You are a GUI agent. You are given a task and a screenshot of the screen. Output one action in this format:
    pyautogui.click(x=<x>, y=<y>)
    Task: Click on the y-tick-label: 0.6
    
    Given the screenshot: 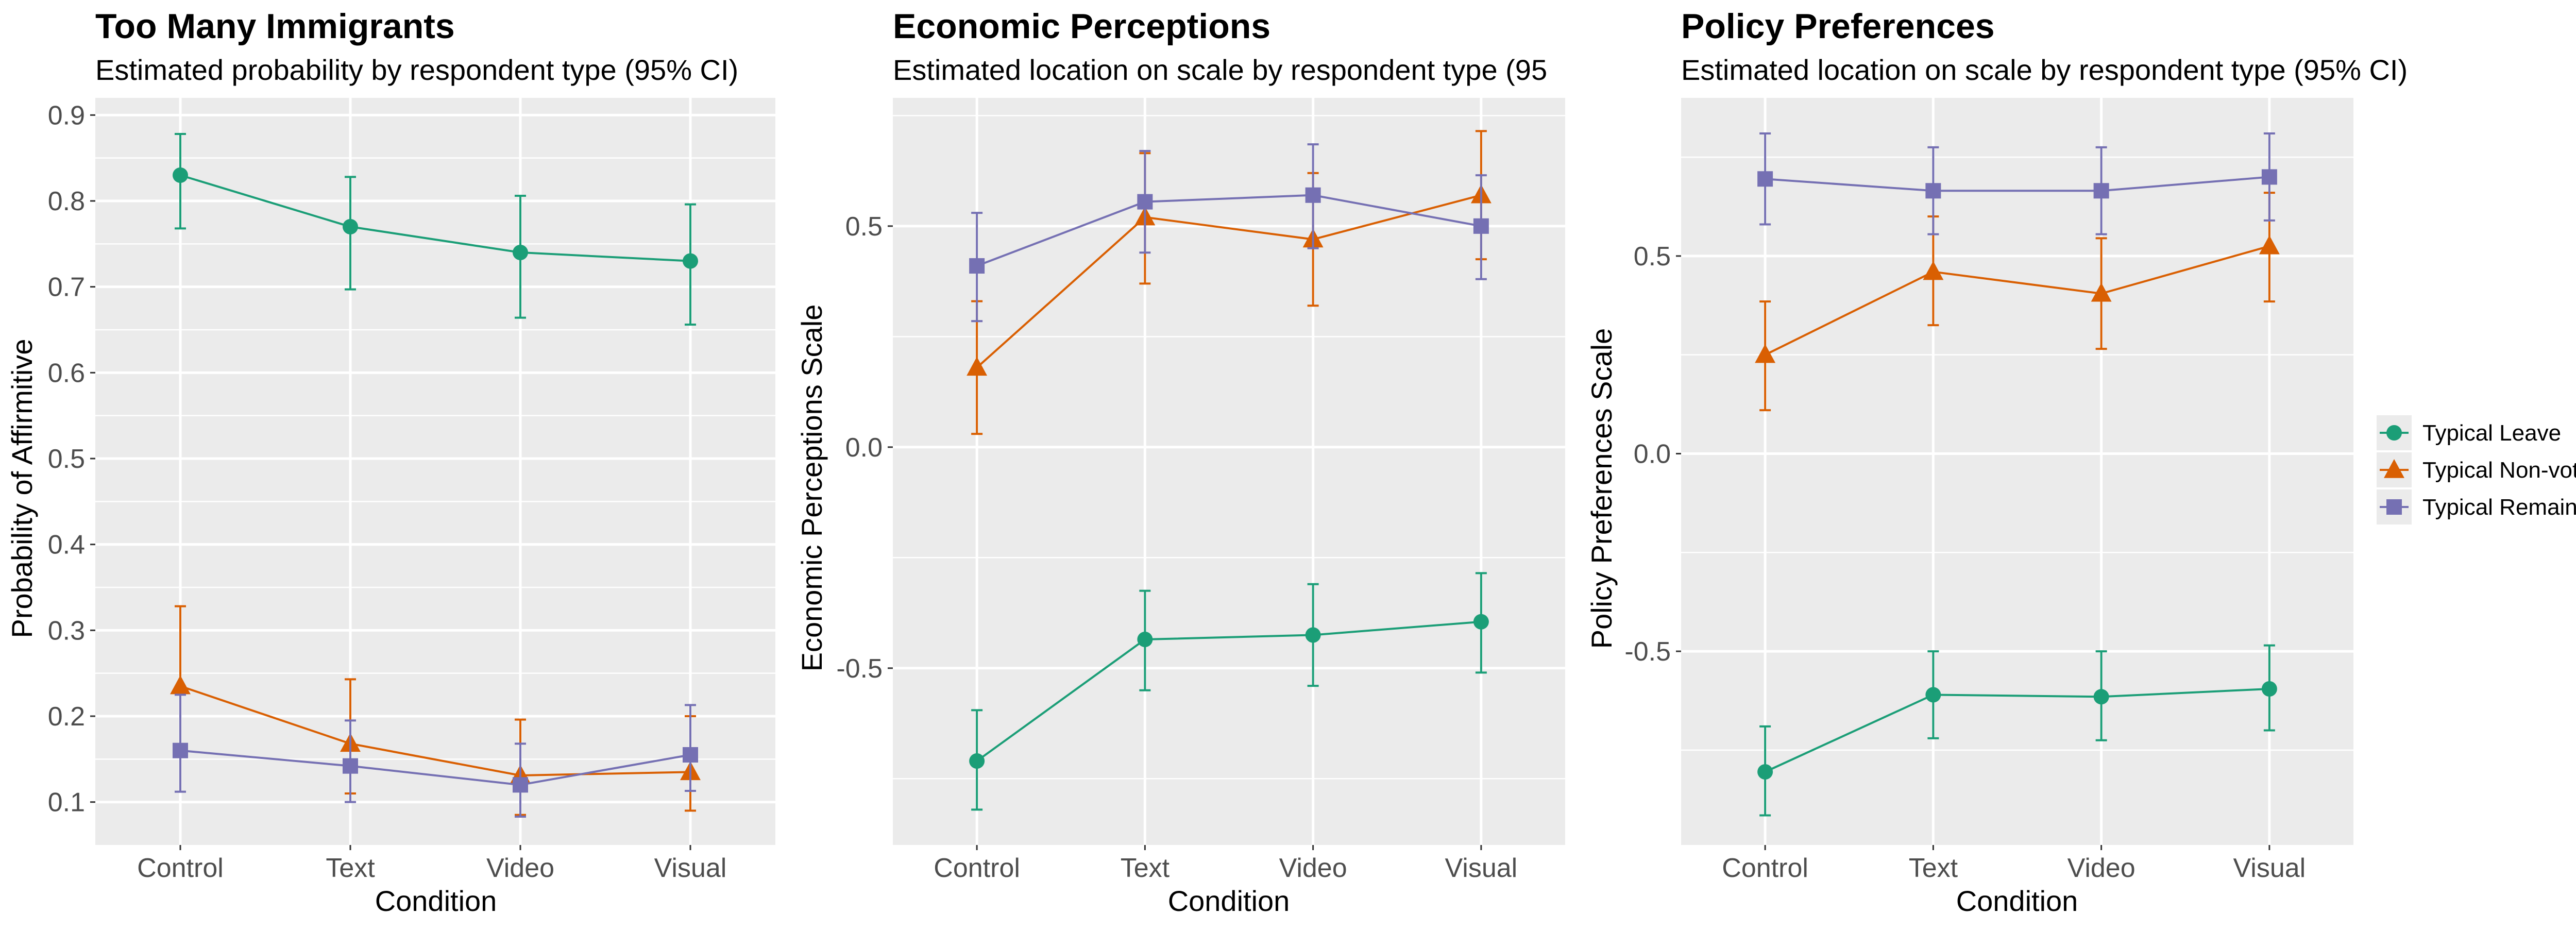 What is the action you would take?
    pyautogui.click(x=66, y=373)
    